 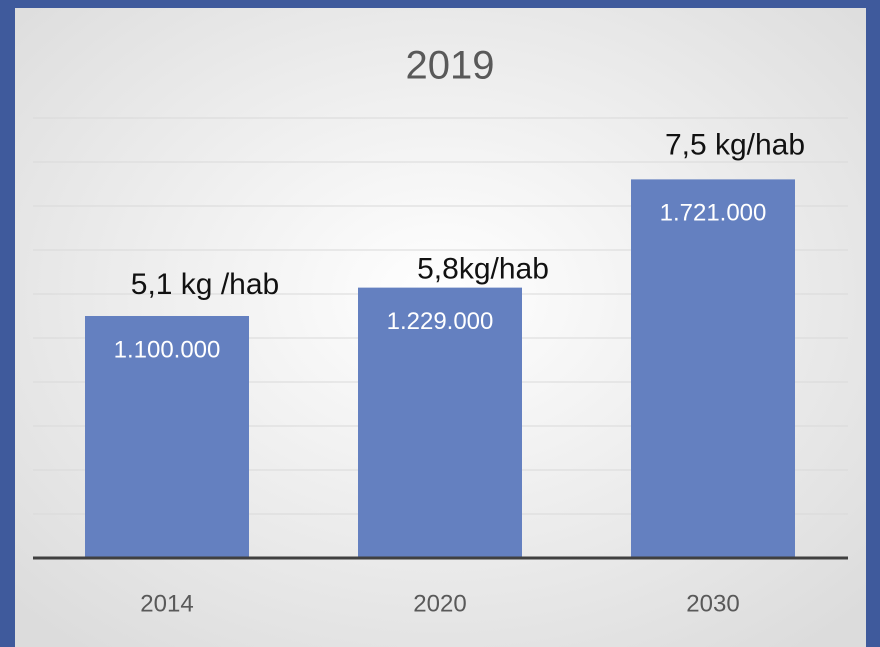 What do you see at coordinates (167, 349) in the screenshot?
I see `value-label: 1.100.000` at bounding box center [167, 349].